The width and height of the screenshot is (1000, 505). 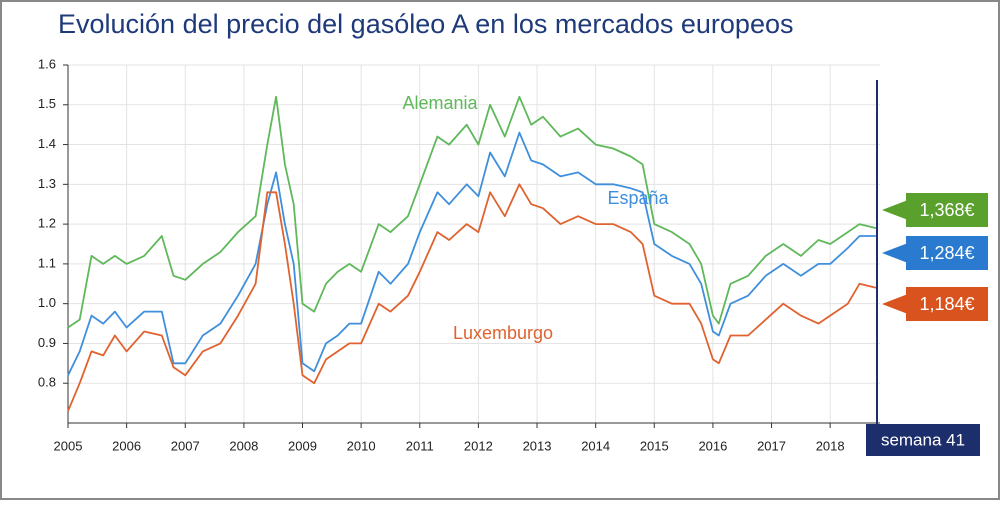 What do you see at coordinates (478, 445) in the screenshot?
I see `x-tick-label: 2012` at bounding box center [478, 445].